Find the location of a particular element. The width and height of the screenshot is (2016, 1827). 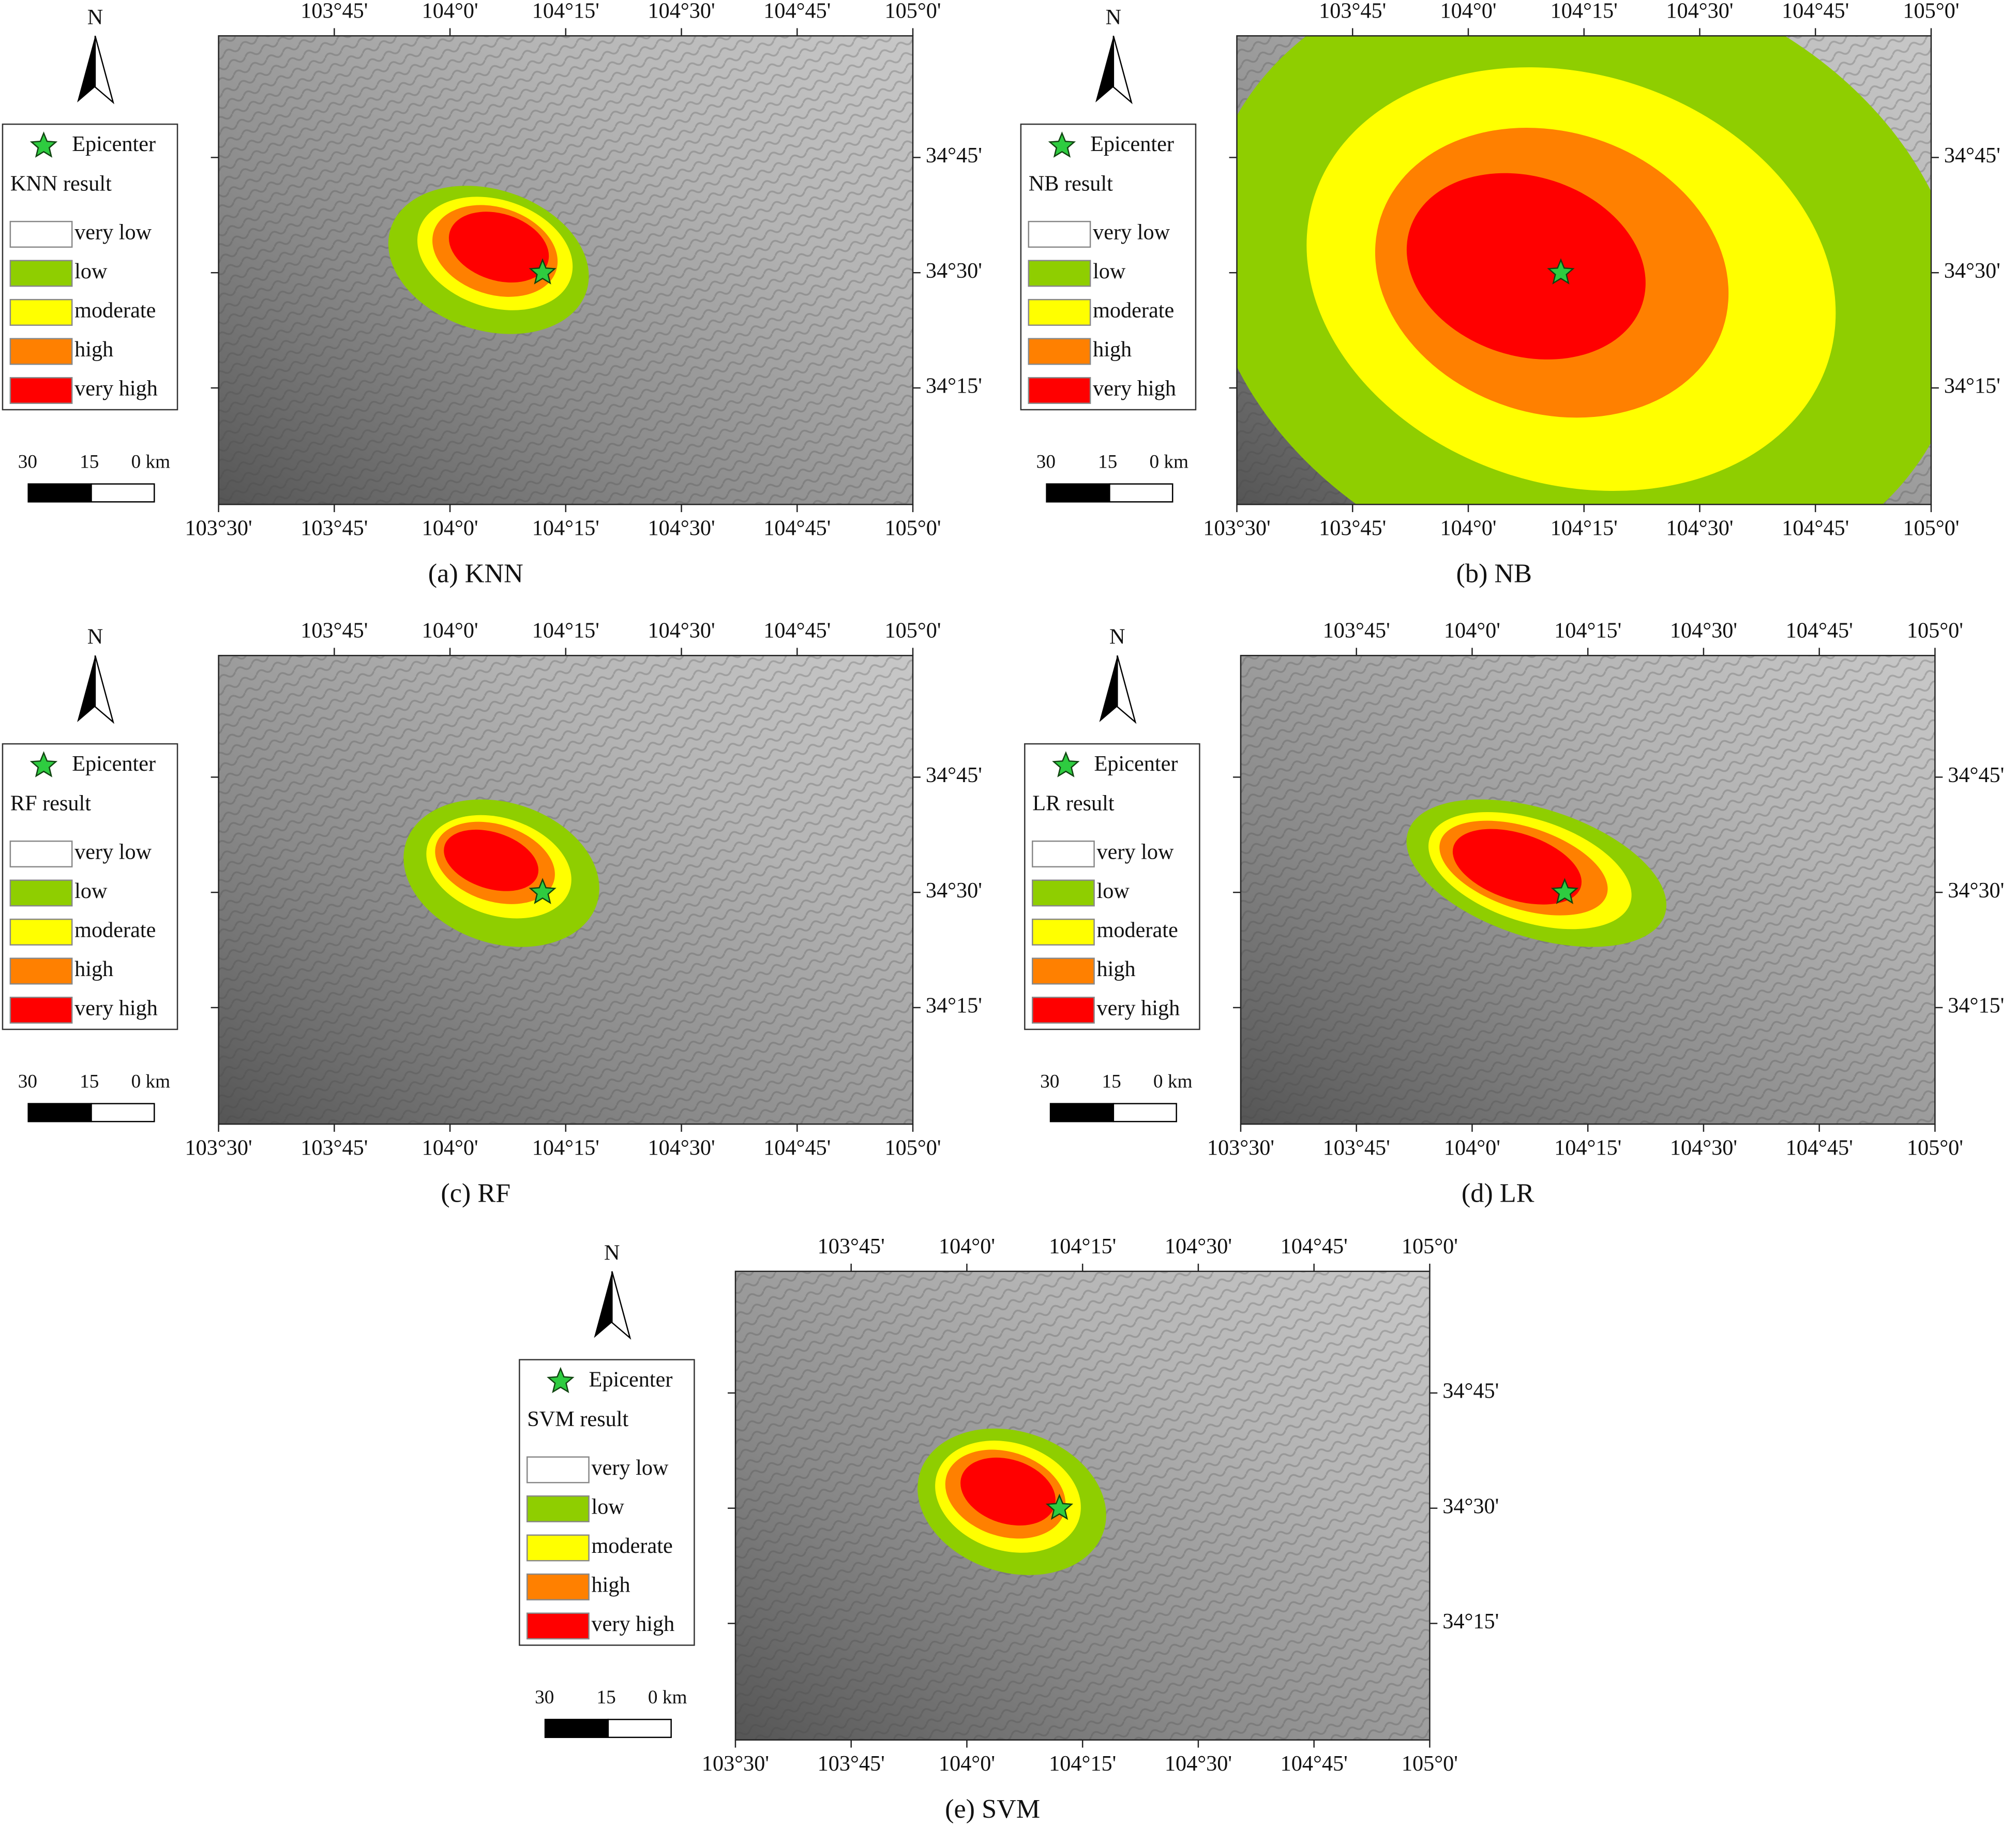

epicenter-marker is located at coordinates (1059, 1506).